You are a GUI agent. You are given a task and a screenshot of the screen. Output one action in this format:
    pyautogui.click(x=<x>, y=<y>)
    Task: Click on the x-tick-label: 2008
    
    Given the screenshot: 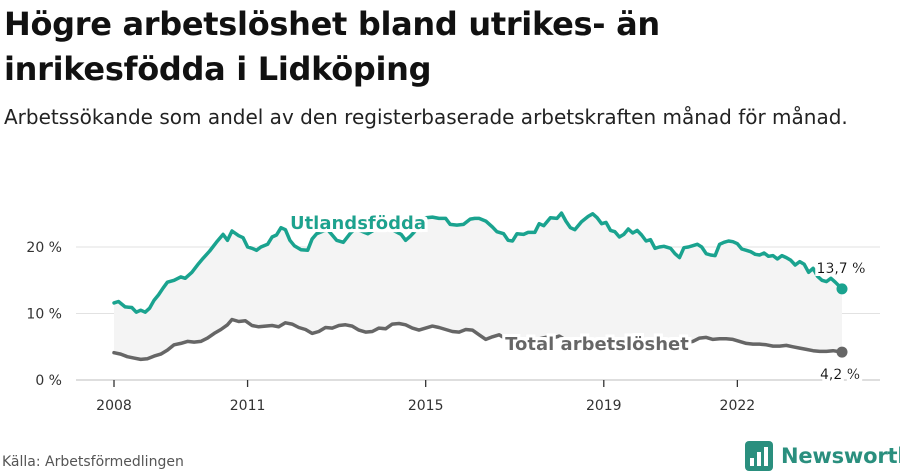 What is the action you would take?
    pyautogui.click(x=114, y=406)
    